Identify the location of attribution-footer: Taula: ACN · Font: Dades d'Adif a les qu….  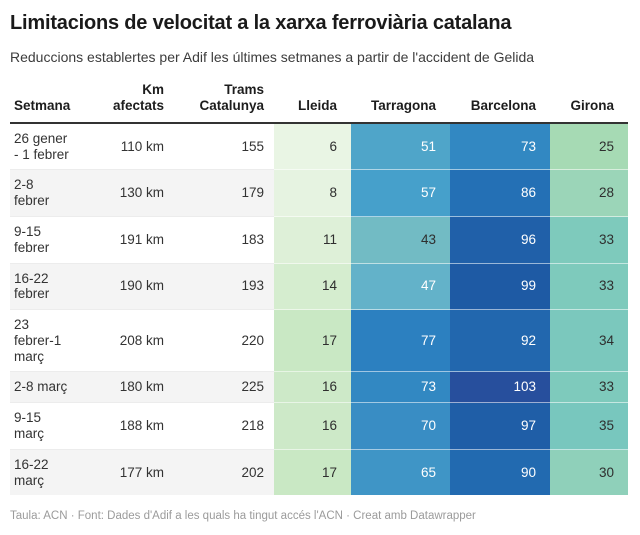
(243, 516).